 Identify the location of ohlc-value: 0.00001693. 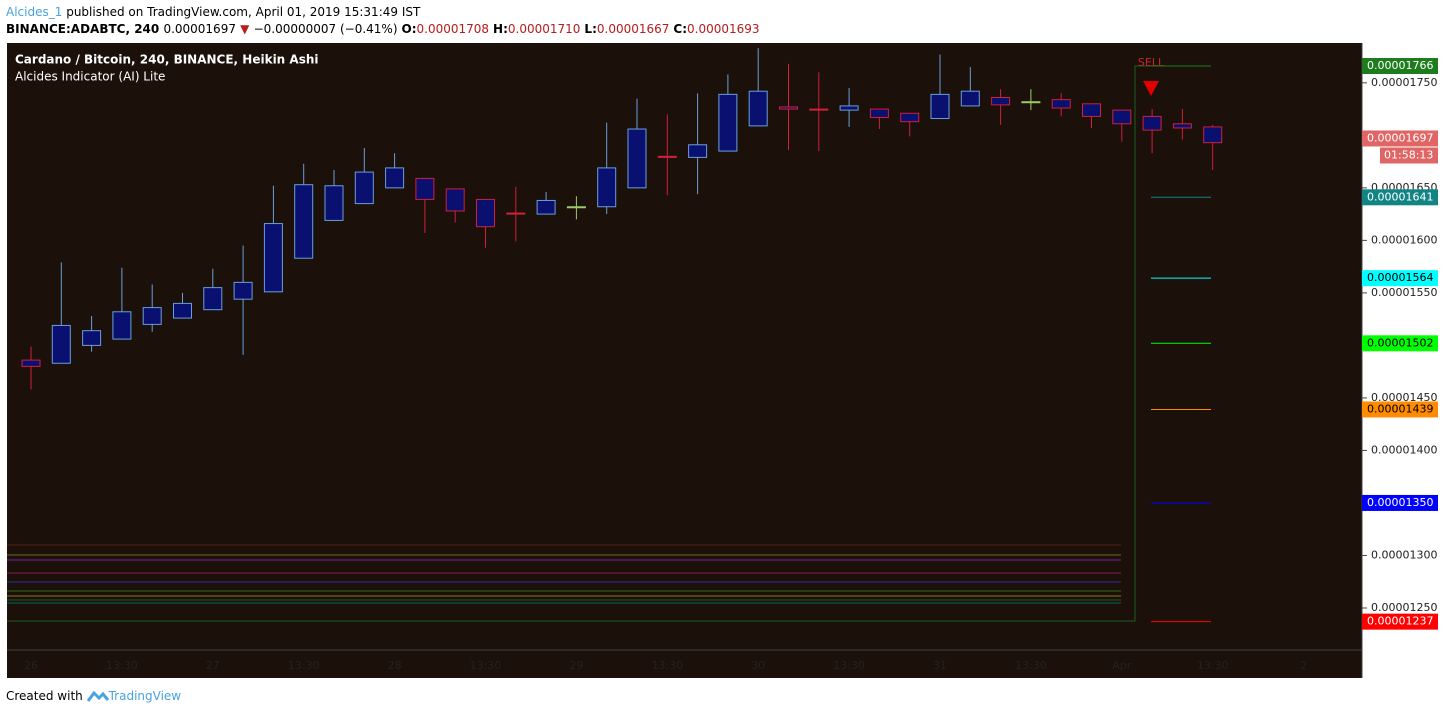
(723, 29).